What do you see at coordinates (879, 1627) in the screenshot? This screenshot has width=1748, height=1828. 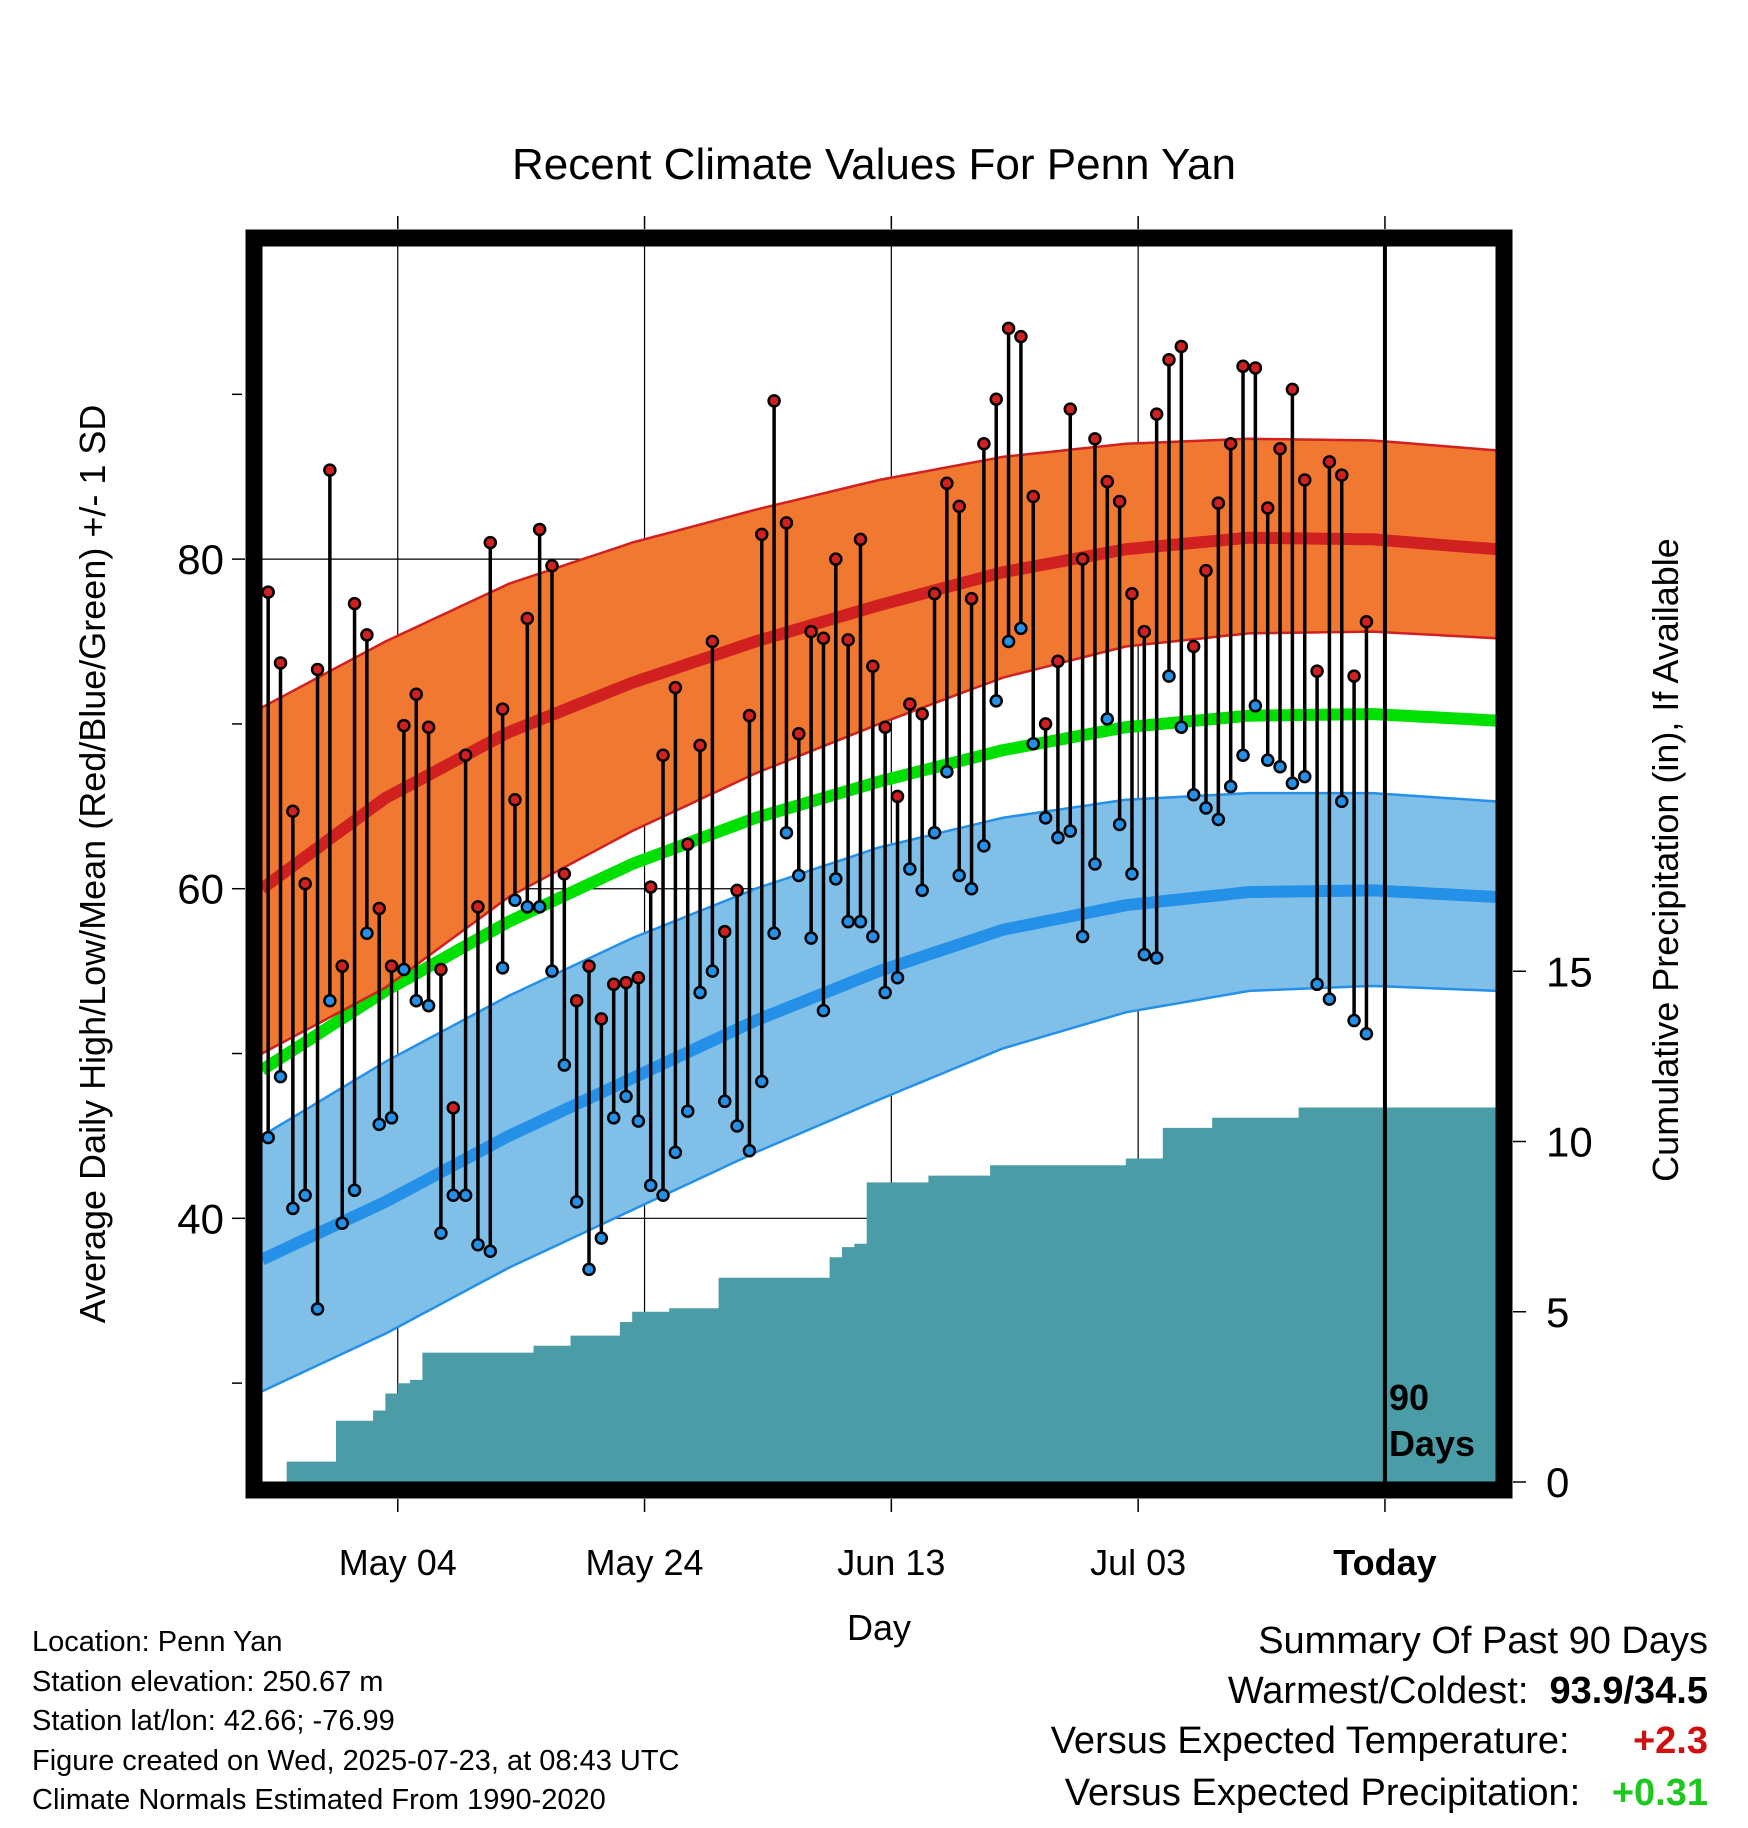 I see `x-axis-label: Day` at bounding box center [879, 1627].